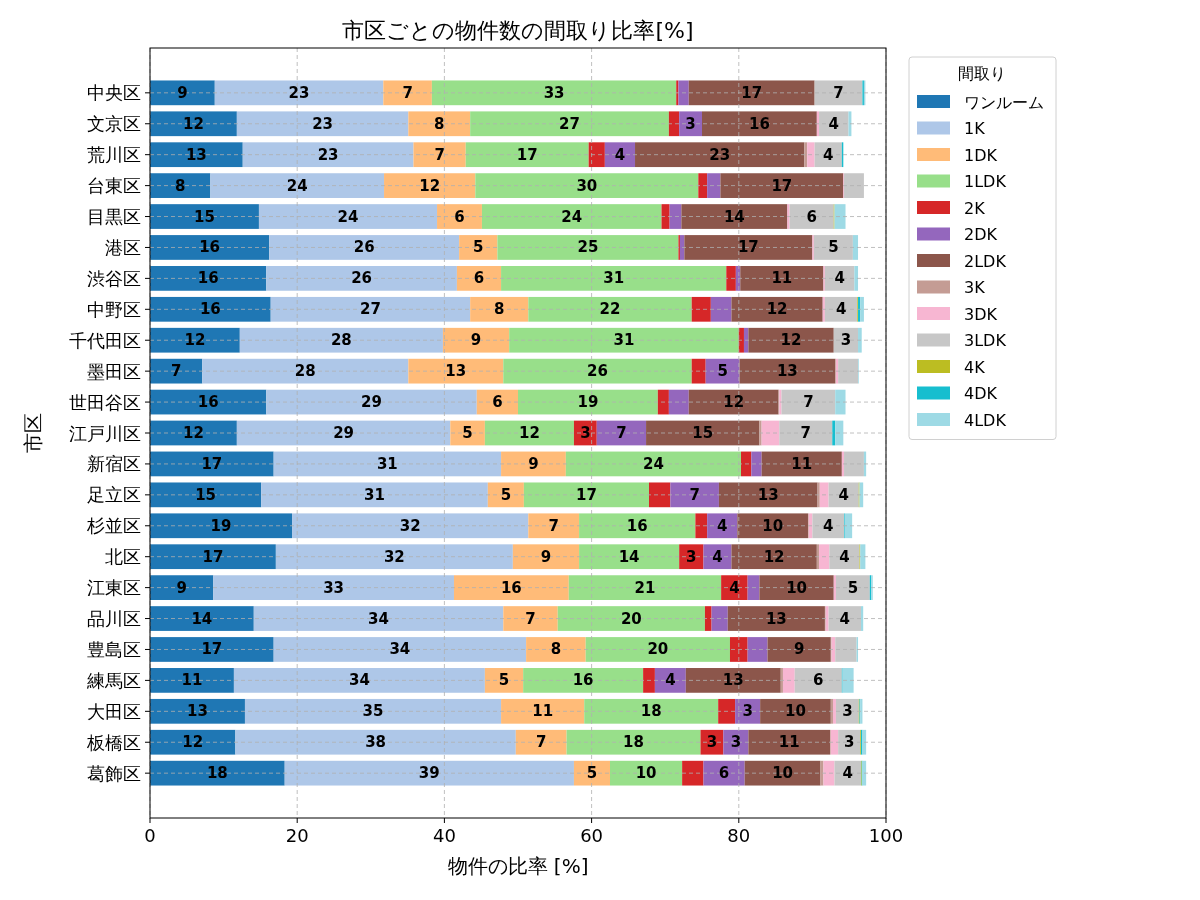  What do you see at coordinates (981, 155) in the screenshot?
I see `legend-label: 1DK` at bounding box center [981, 155].